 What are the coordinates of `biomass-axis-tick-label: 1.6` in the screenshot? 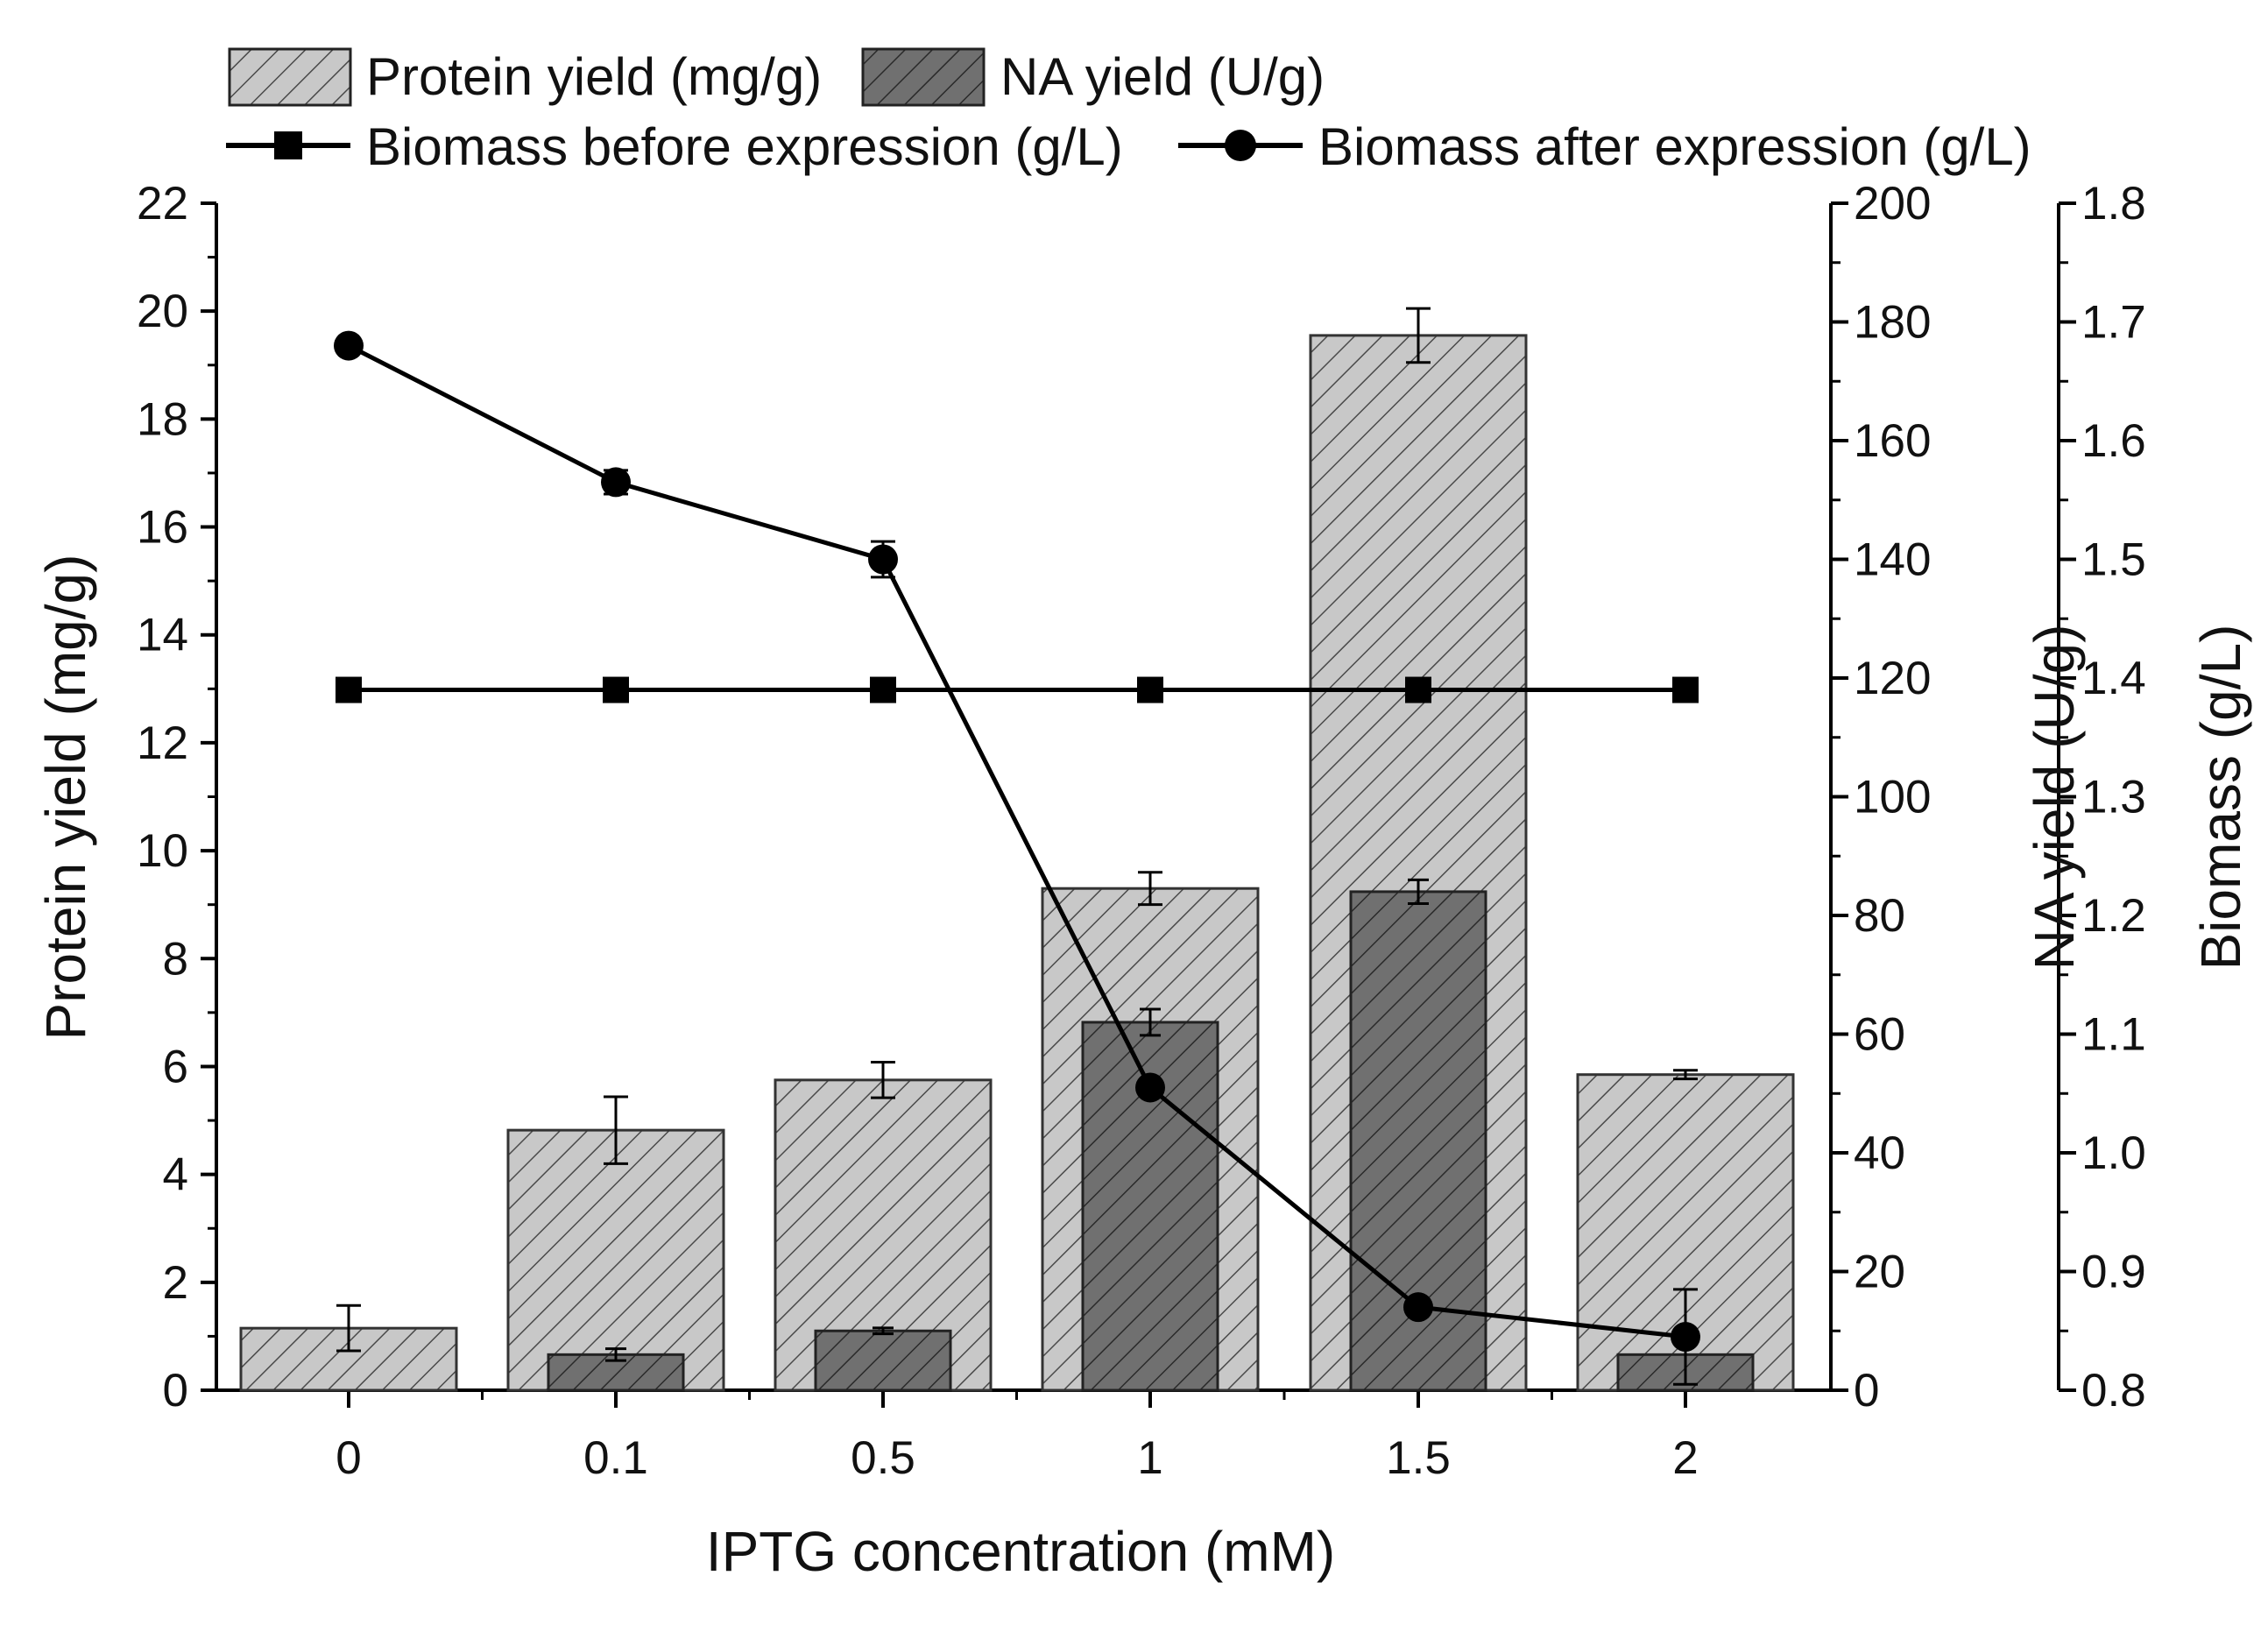 It's located at (2114, 441).